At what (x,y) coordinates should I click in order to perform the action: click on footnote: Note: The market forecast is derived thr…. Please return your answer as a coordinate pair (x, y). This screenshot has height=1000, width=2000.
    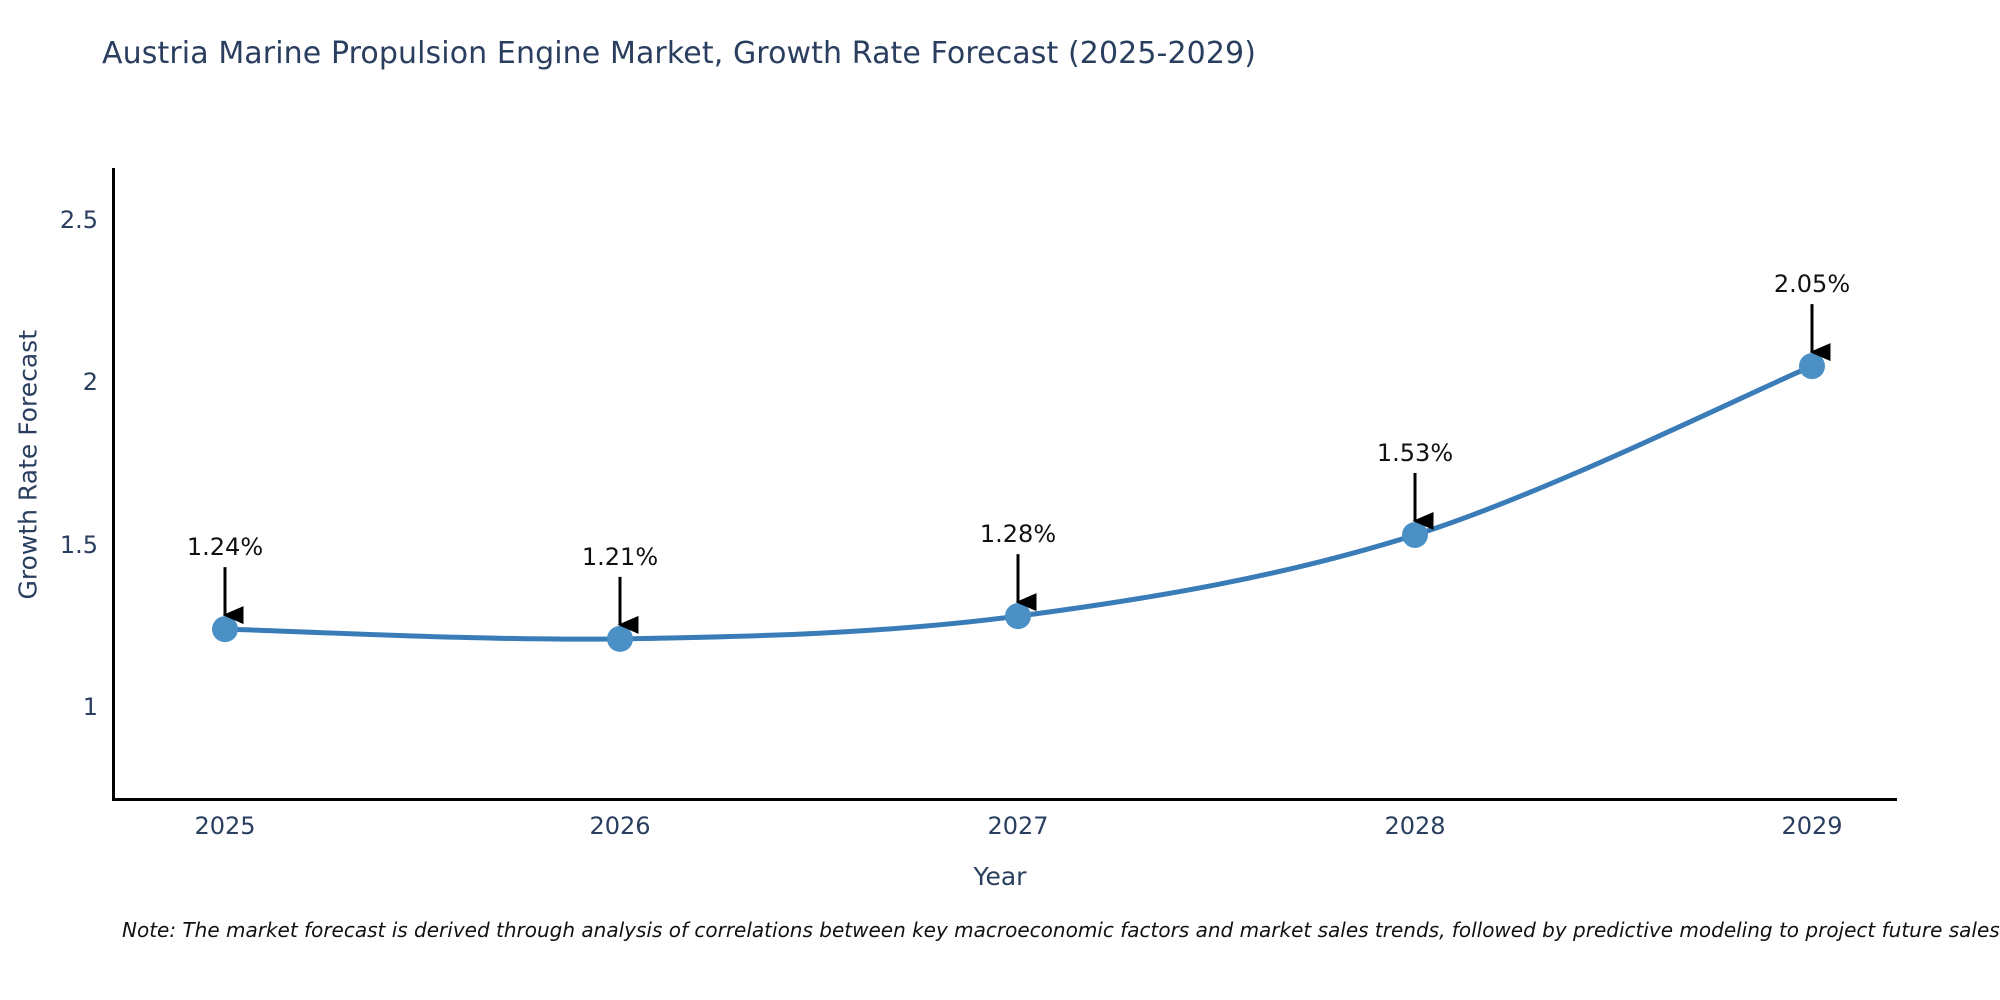
    Looking at the image, I should click on (1061, 930).